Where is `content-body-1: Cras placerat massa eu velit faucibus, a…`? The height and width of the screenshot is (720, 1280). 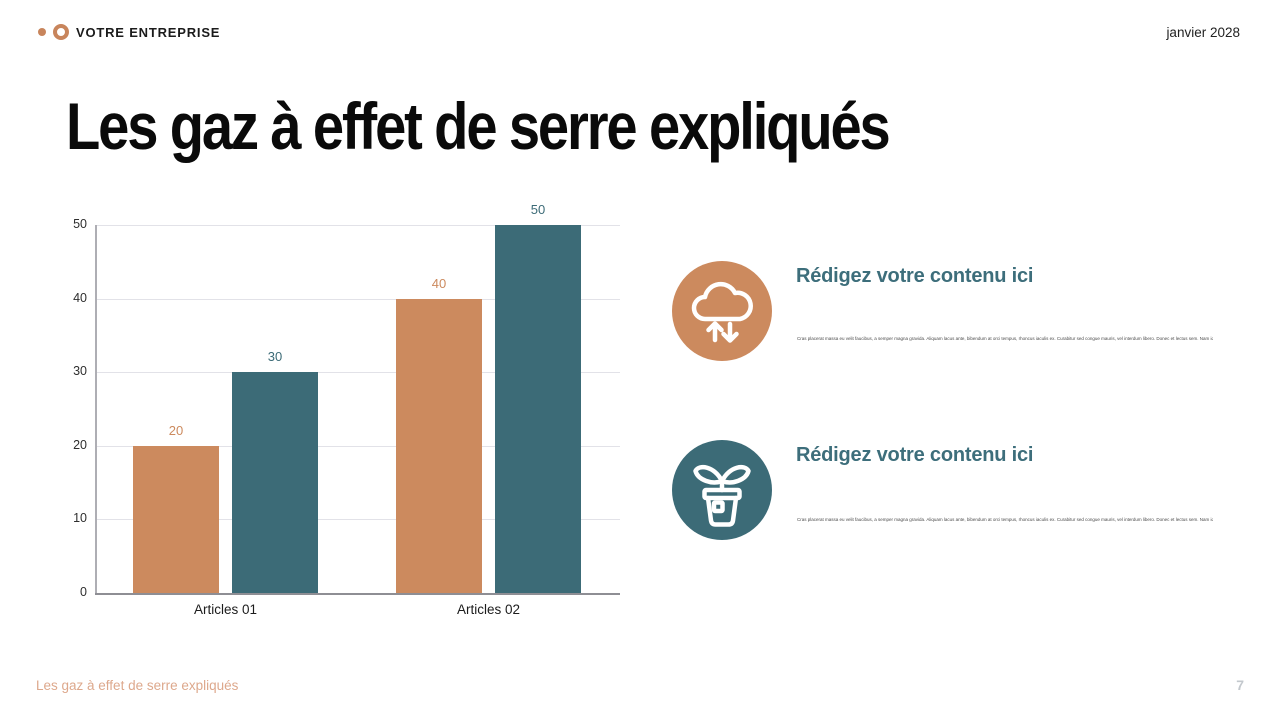 content-body-1: Cras placerat massa eu velit faucibus, a… is located at coordinates (1005, 338).